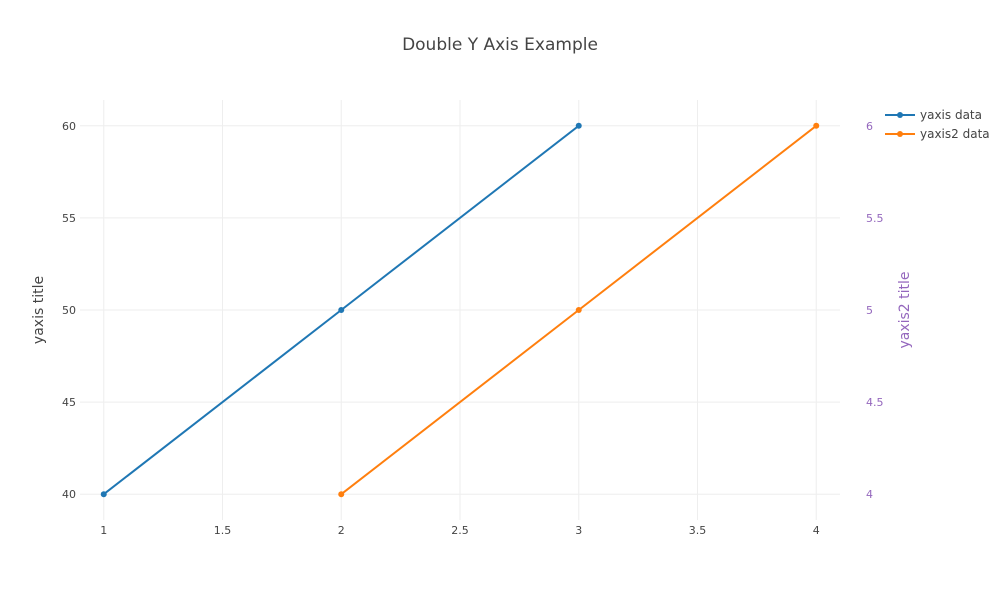  I want to click on y-axis-ticks: 40 45 50 55 60, so click(69, 310).